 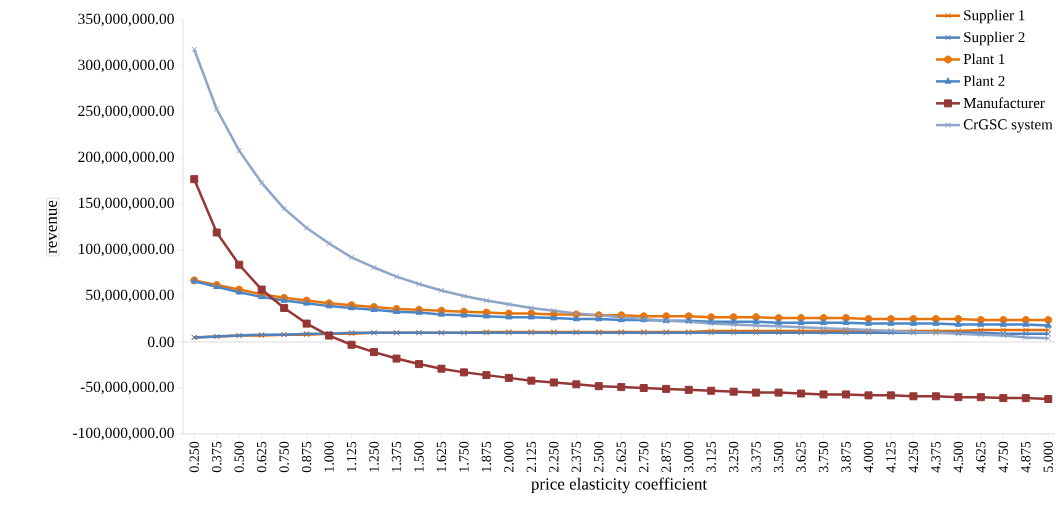 I want to click on x-tick-label: 5.000, so click(x=1048, y=456).